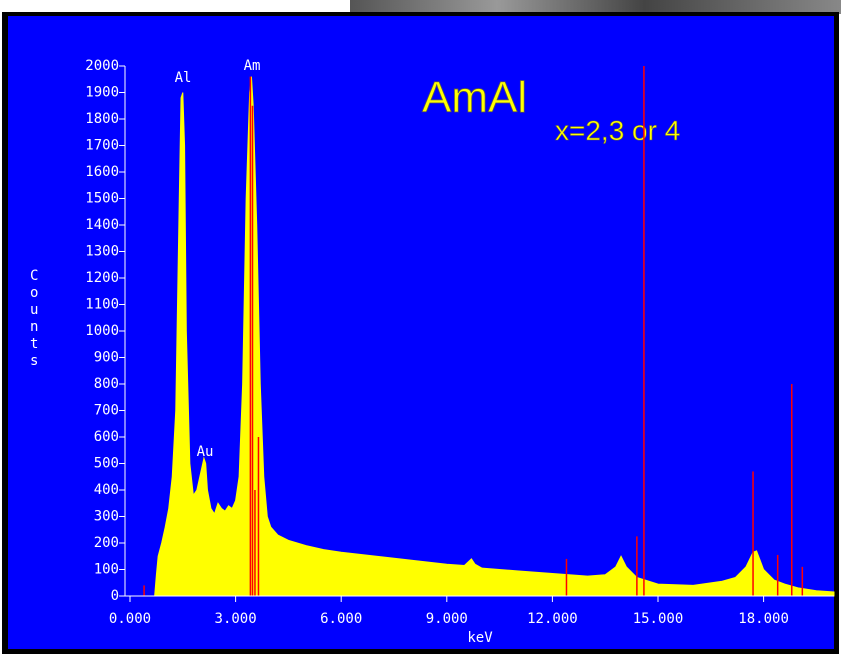 This screenshot has height=654, width=841. Describe the element at coordinates (617, 130) in the screenshot. I see `title-sub: x=2,3 or 4` at that location.